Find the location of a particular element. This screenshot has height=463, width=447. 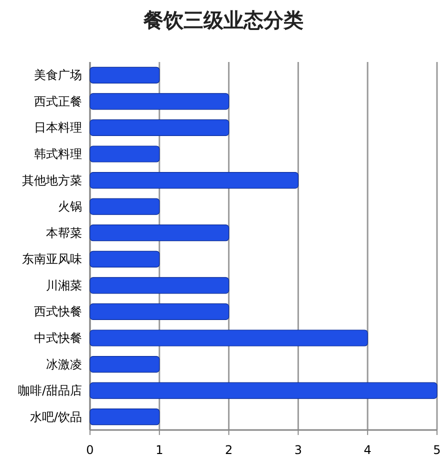

x-tick-label: 5 is located at coordinates (437, 450).